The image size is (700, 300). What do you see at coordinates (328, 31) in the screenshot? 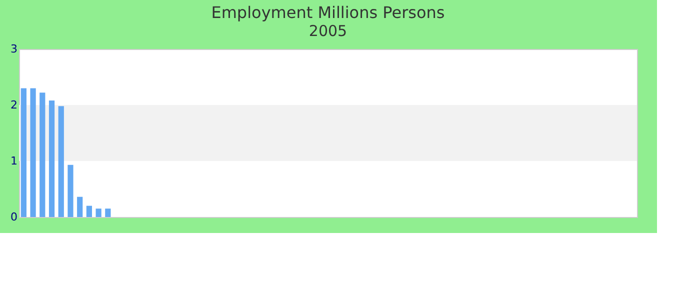
I see `text: 2005` at bounding box center [328, 31].